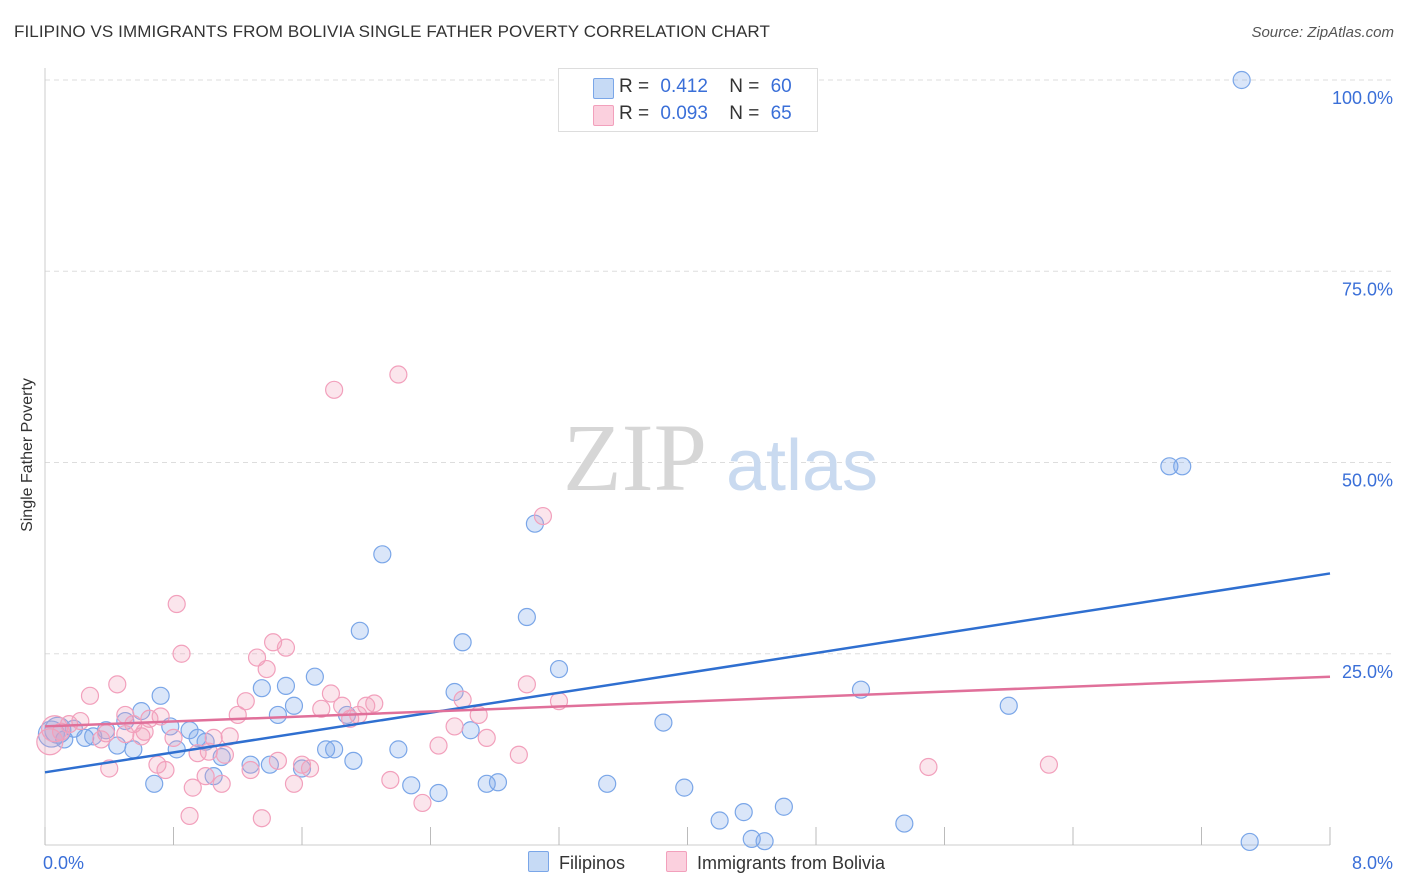  What do you see at coordinates (1367, 481) in the screenshot?
I see `y-tick-label: 50.0%` at bounding box center [1367, 481].